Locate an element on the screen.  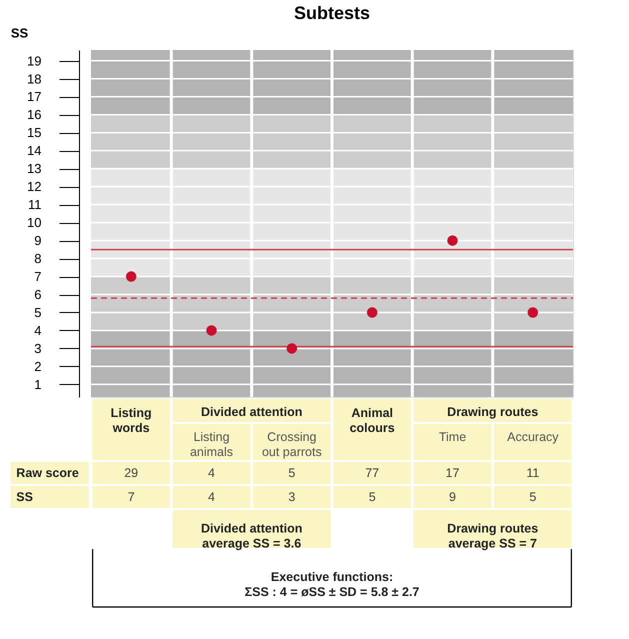
data-label: 7 is located at coordinates (131, 497).